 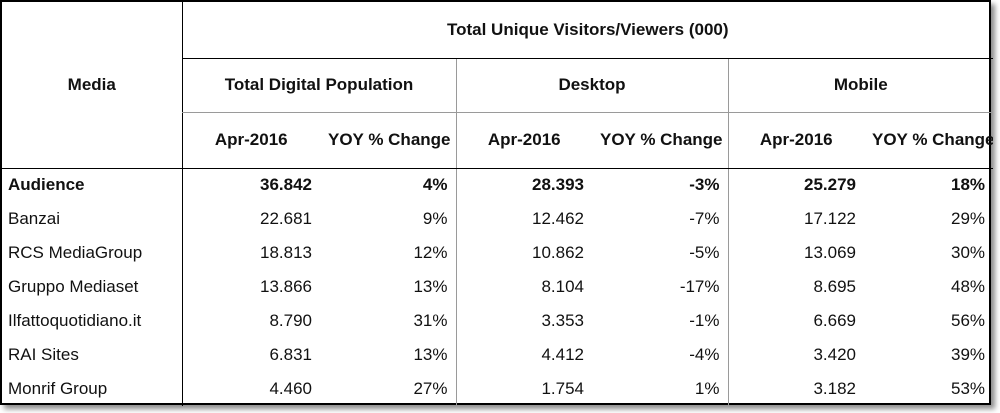 I want to click on desktop-apr-cell: 28.393, so click(x=523, y=185).